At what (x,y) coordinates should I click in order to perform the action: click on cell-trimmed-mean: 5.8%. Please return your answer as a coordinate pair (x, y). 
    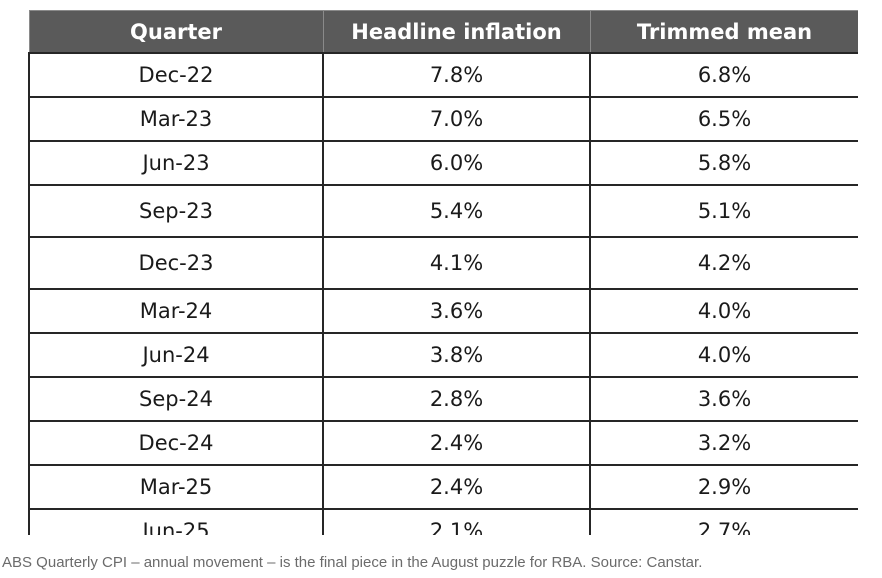
    Looking at the image, I should click on (723, 163).